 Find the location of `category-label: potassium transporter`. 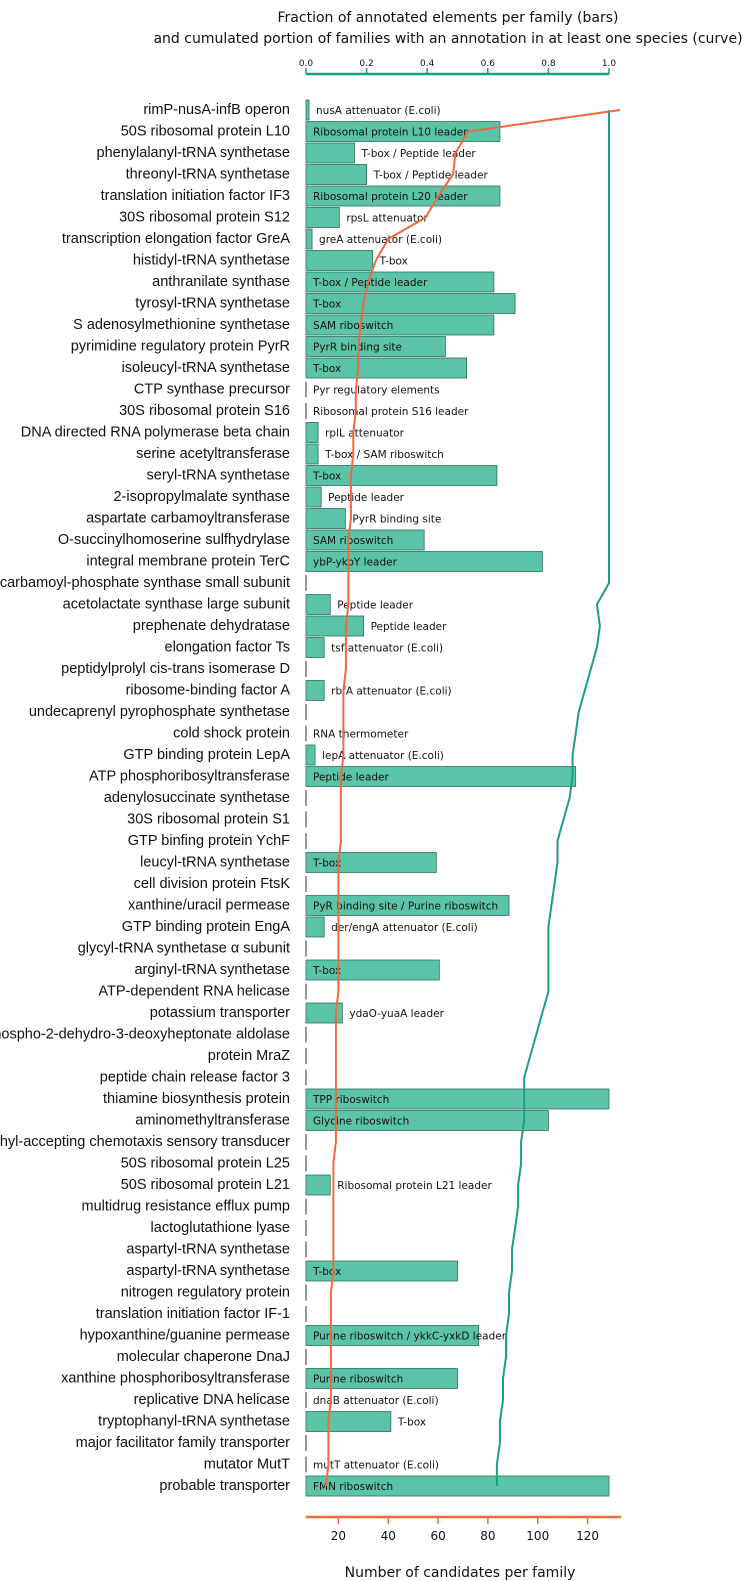

category-label: potassium transporter is located at coordinates (220, 1013).